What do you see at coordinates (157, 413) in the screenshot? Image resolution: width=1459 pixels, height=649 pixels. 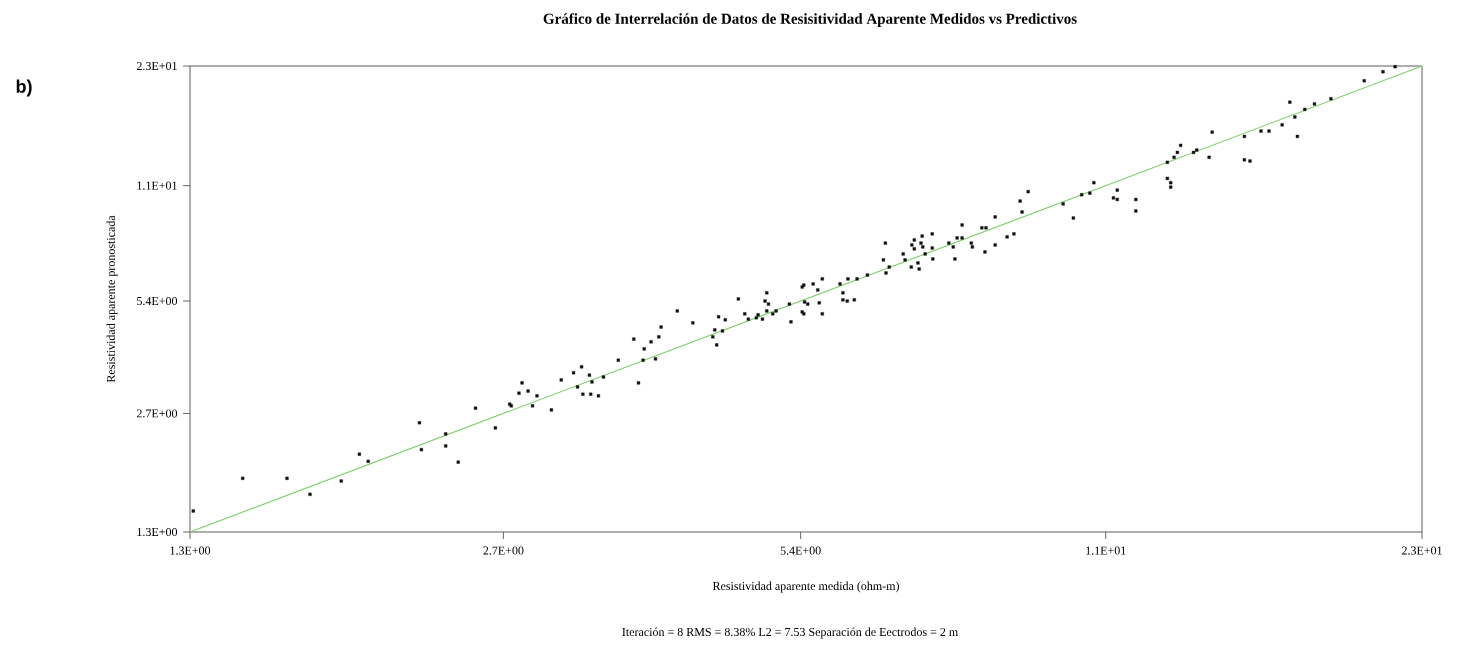 I see `y-tick-label: 2.7E+00` at bounding box center [157, 413].